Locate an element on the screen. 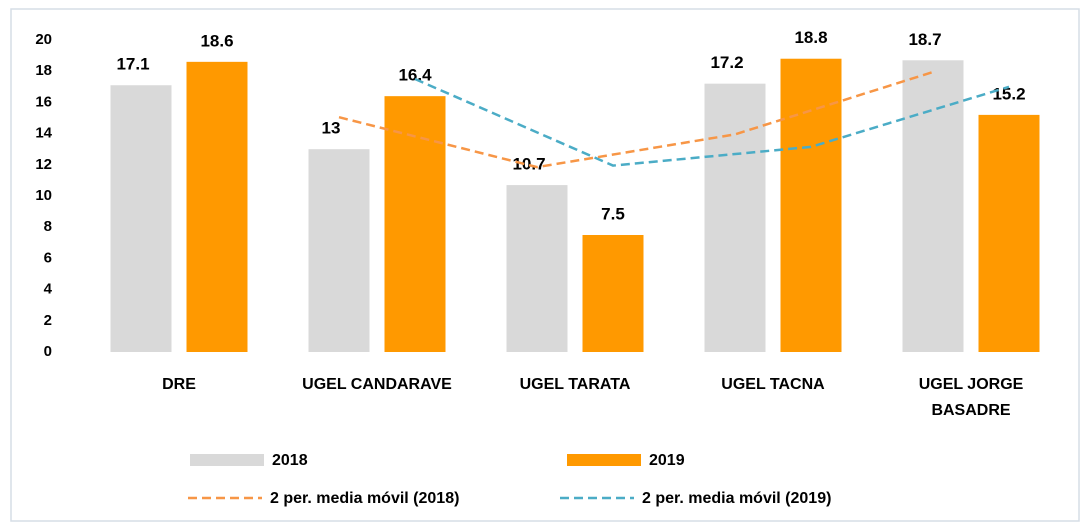  data-label: 17.1 is located at coordinates (132, 64).